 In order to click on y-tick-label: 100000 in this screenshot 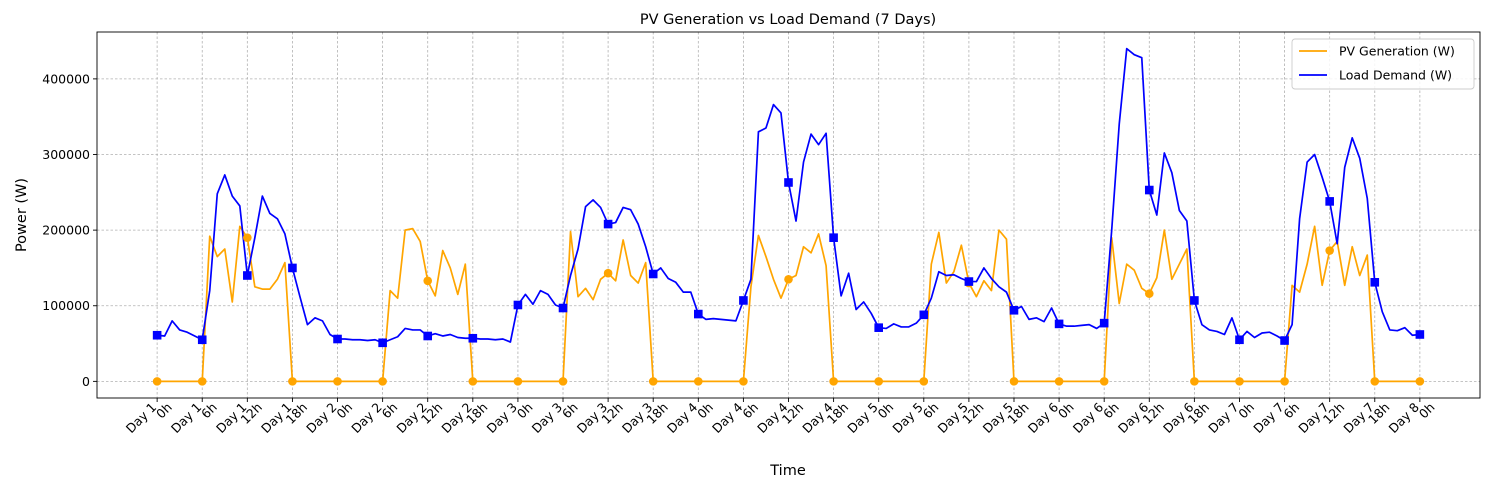, I will do `click(66, 305)`.